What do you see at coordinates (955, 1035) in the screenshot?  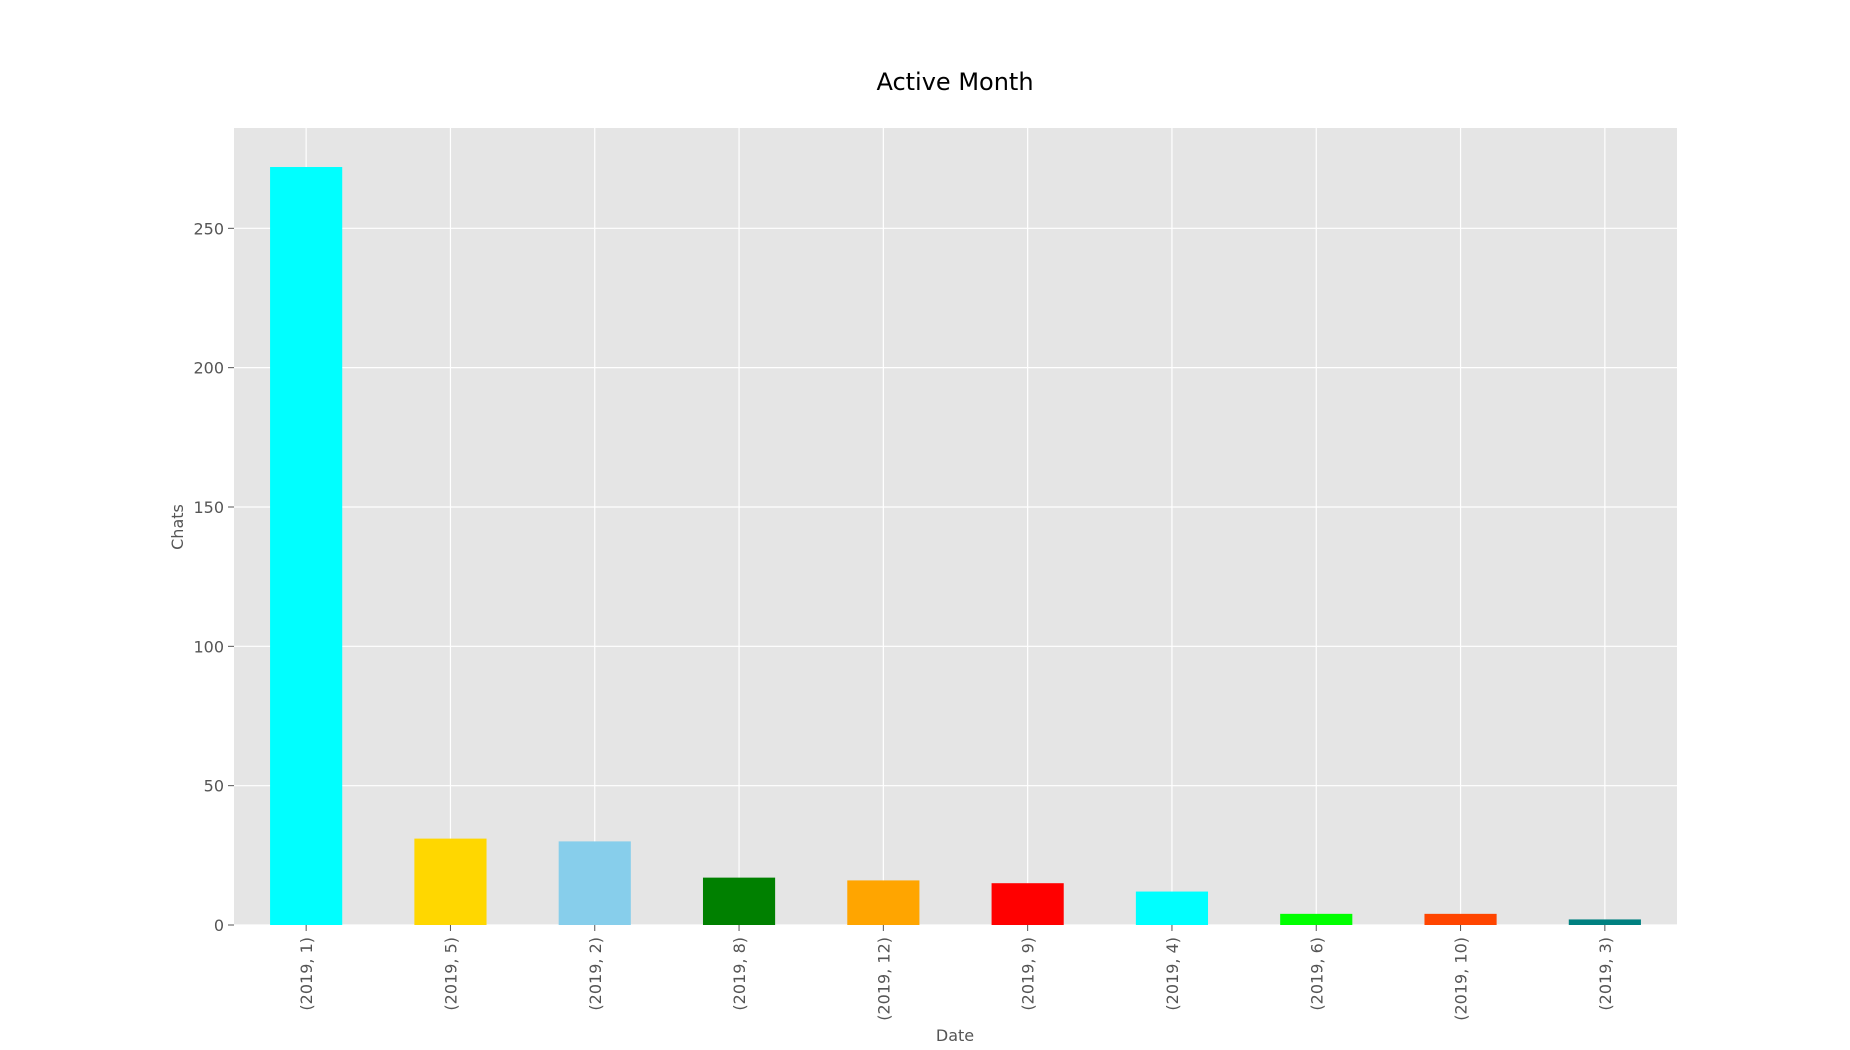 I see `x-axis-label: Date` at bounding box center [955, 1035].